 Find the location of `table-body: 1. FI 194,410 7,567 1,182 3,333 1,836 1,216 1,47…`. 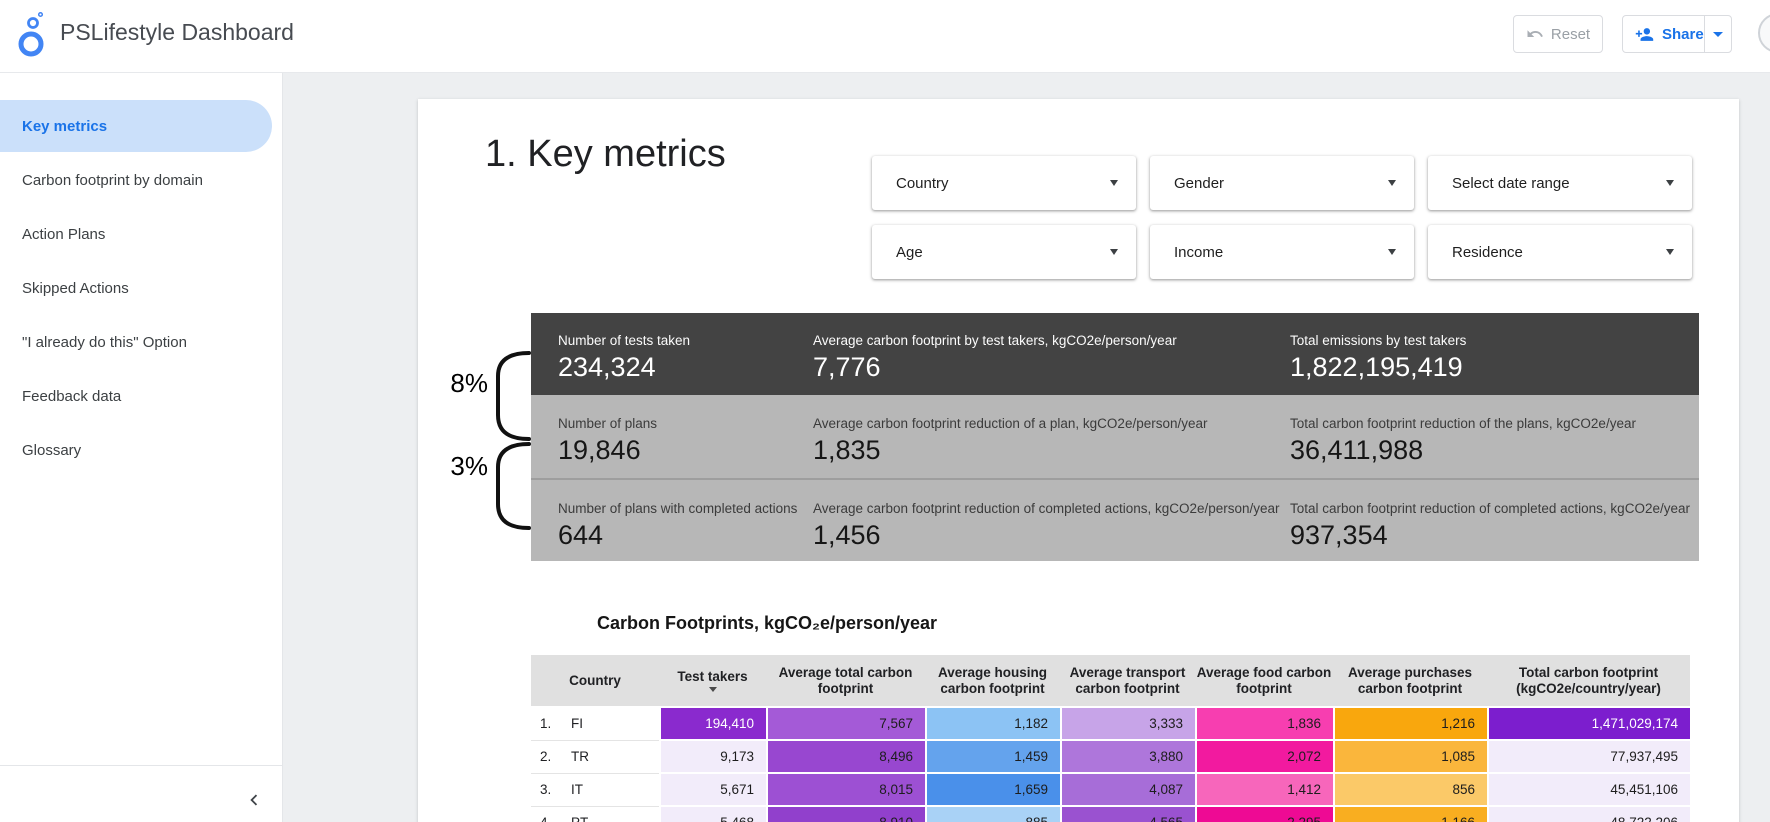

table-body: 1. FI 194,410 7,567 1,182 3,333 1,836 1,216 1,47… is located at coordinates (1110, 765).